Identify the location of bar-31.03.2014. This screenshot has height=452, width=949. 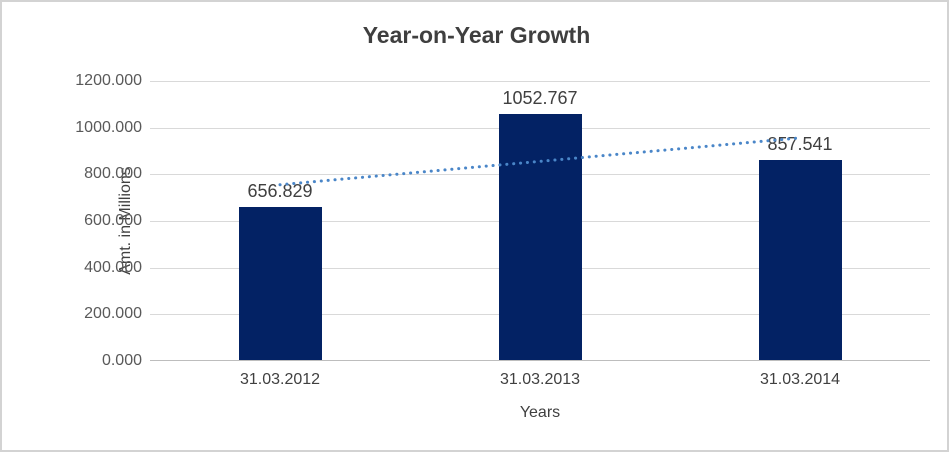
(800, 259).